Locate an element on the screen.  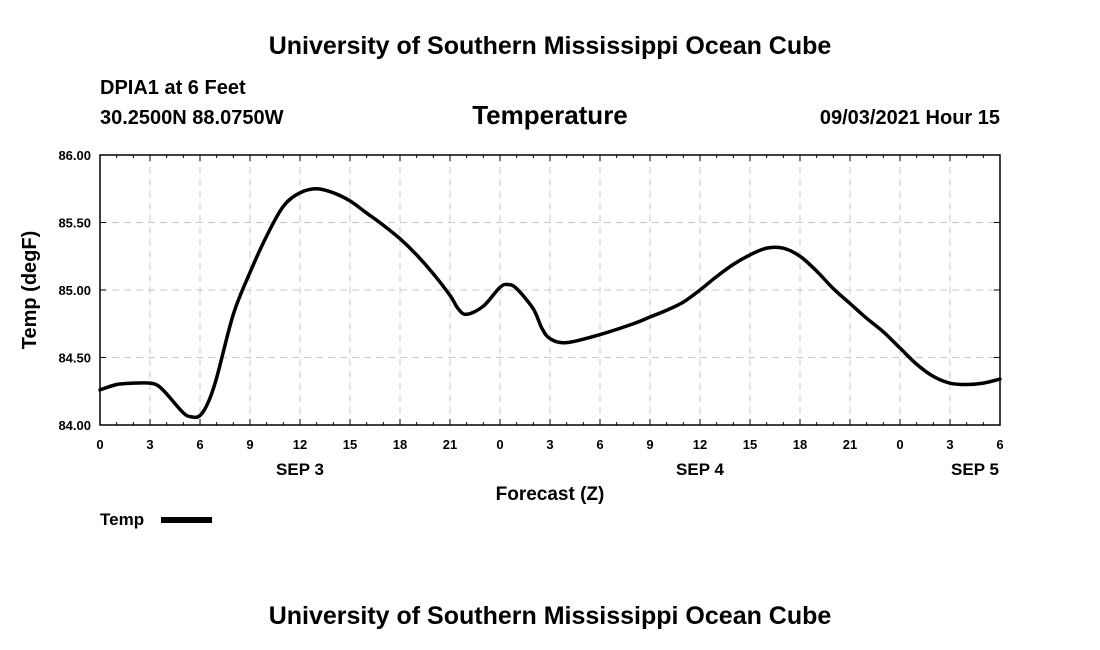
chart-title: Temperature is located at coordinates (550, 115).